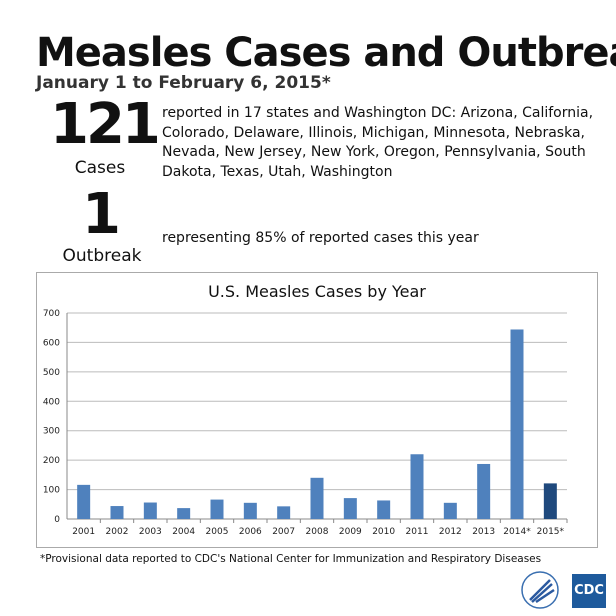 Image resolution: width=616 pixels, height=616 pixels. I want to click on x-tick-label: 2014*, so click(517, 532).